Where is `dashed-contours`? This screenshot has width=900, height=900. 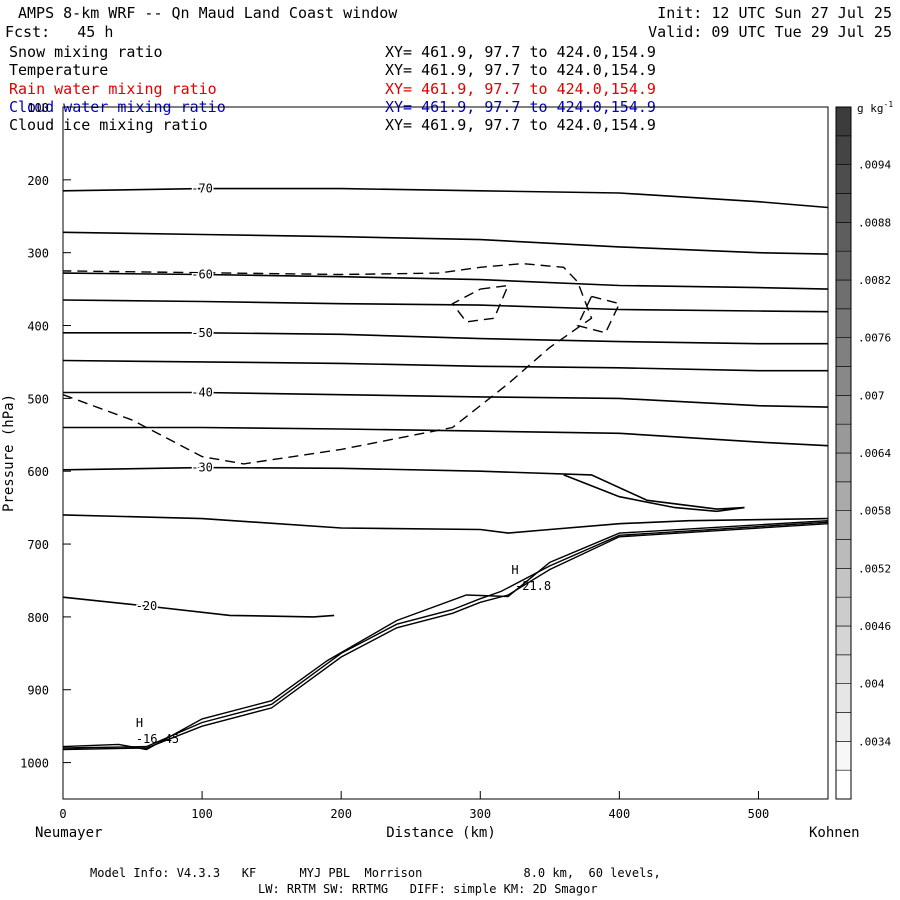 dashed-contours is located at coordinates (341, 363).